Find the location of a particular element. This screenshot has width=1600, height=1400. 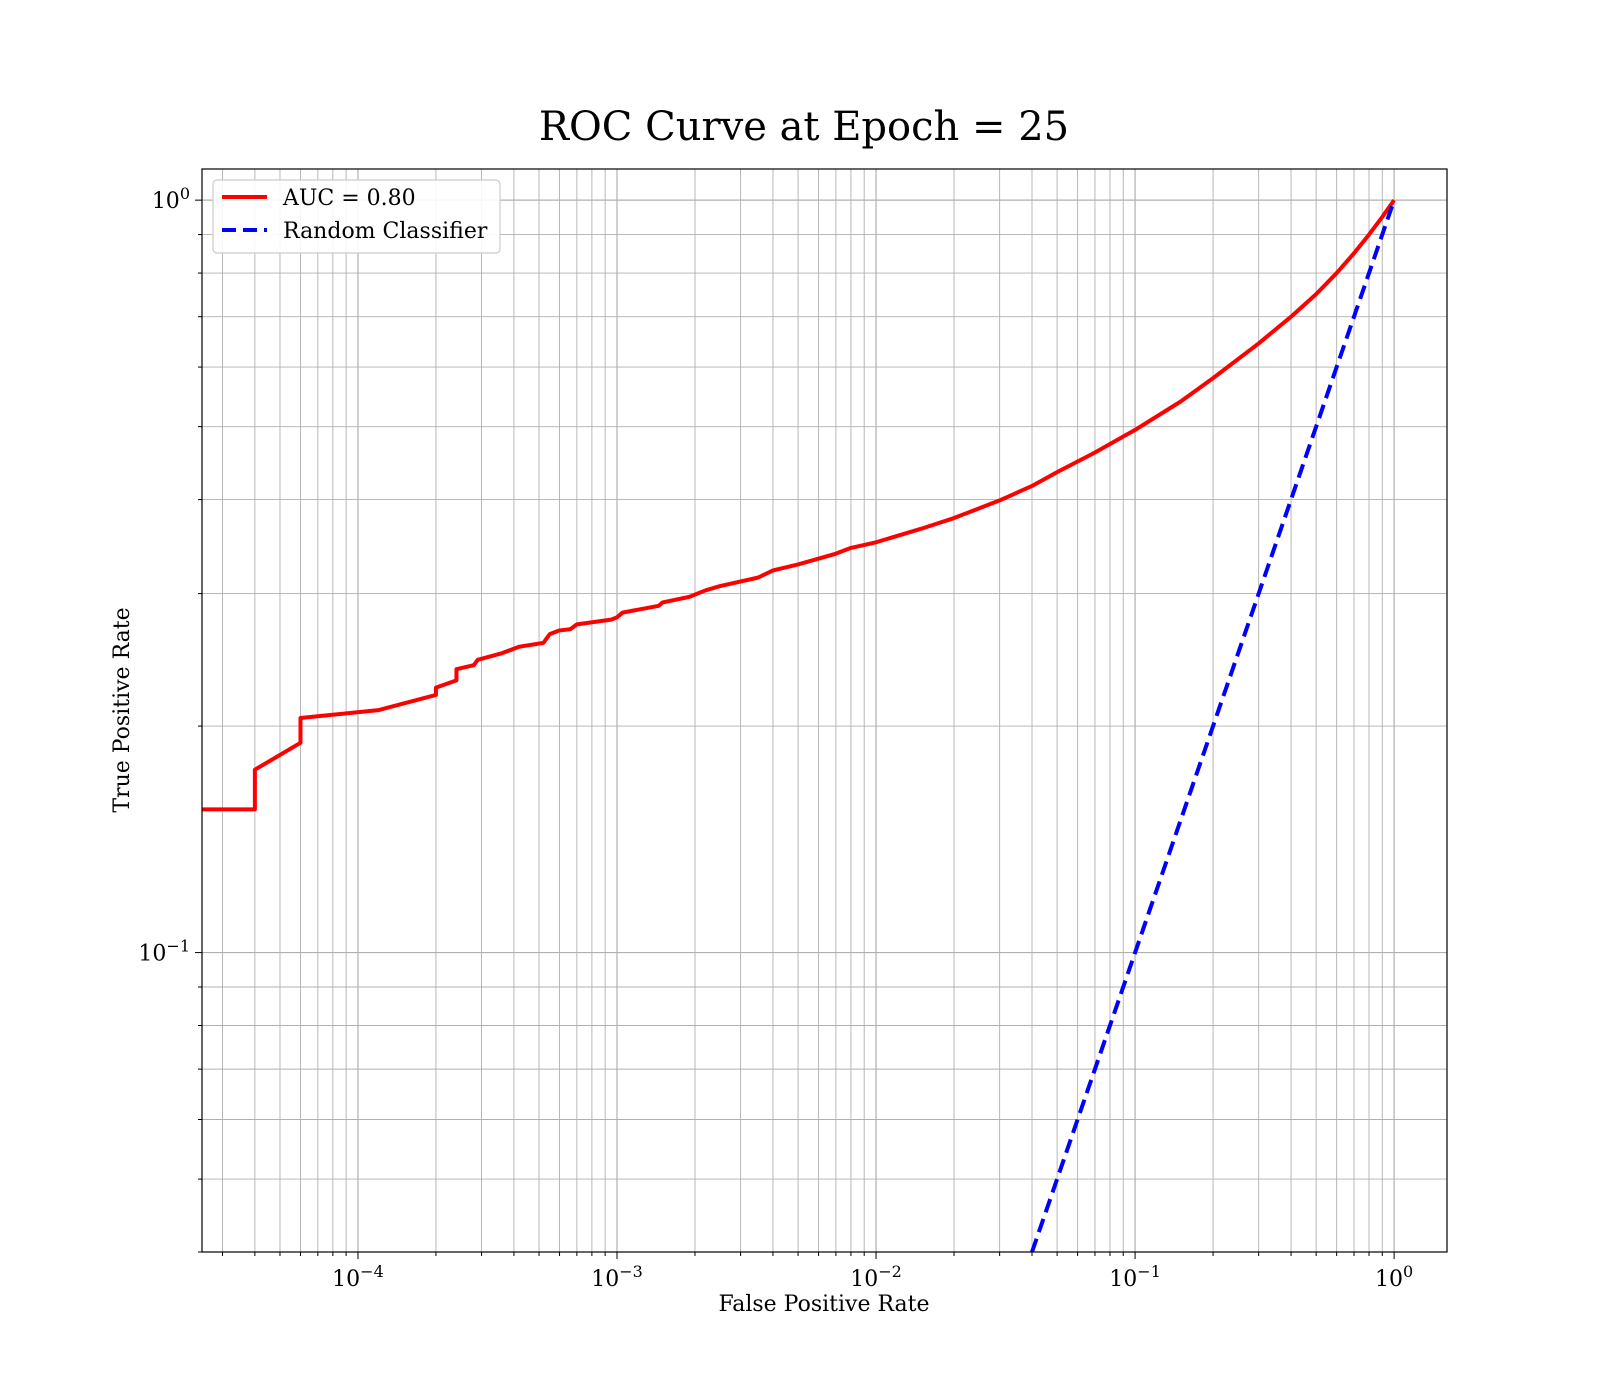

x-tick-label: 10⁰ is located at coordinates (1394, 1277).